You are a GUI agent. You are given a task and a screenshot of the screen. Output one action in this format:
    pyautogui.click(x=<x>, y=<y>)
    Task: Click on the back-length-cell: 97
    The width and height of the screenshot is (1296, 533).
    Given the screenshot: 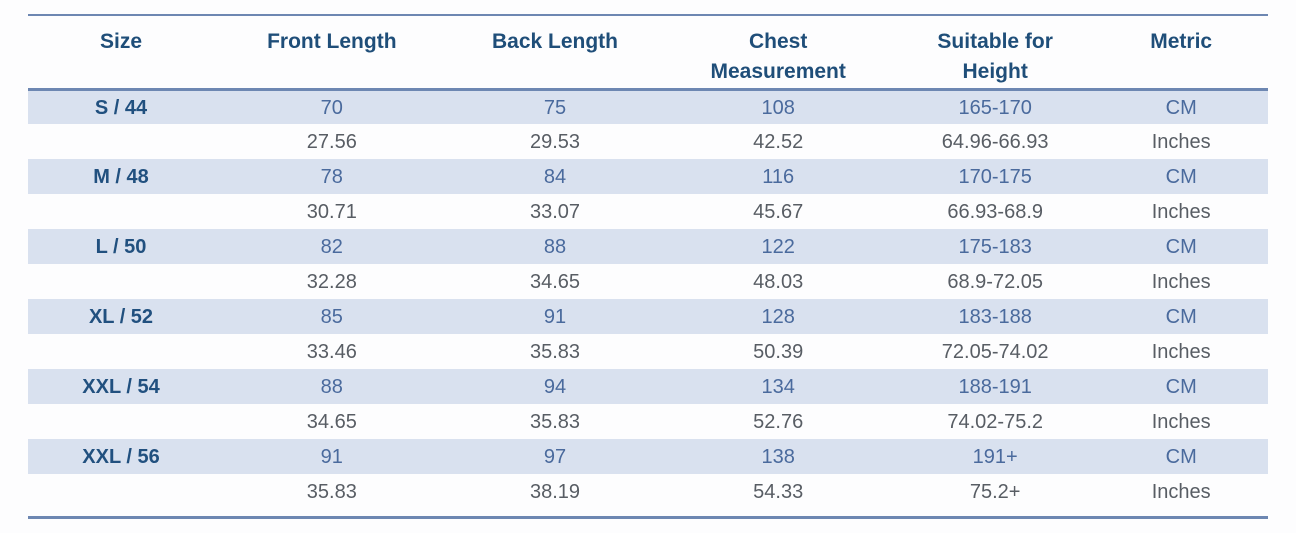 What is the action you would take?
    pyautogui.click(x=555, y=456)
    